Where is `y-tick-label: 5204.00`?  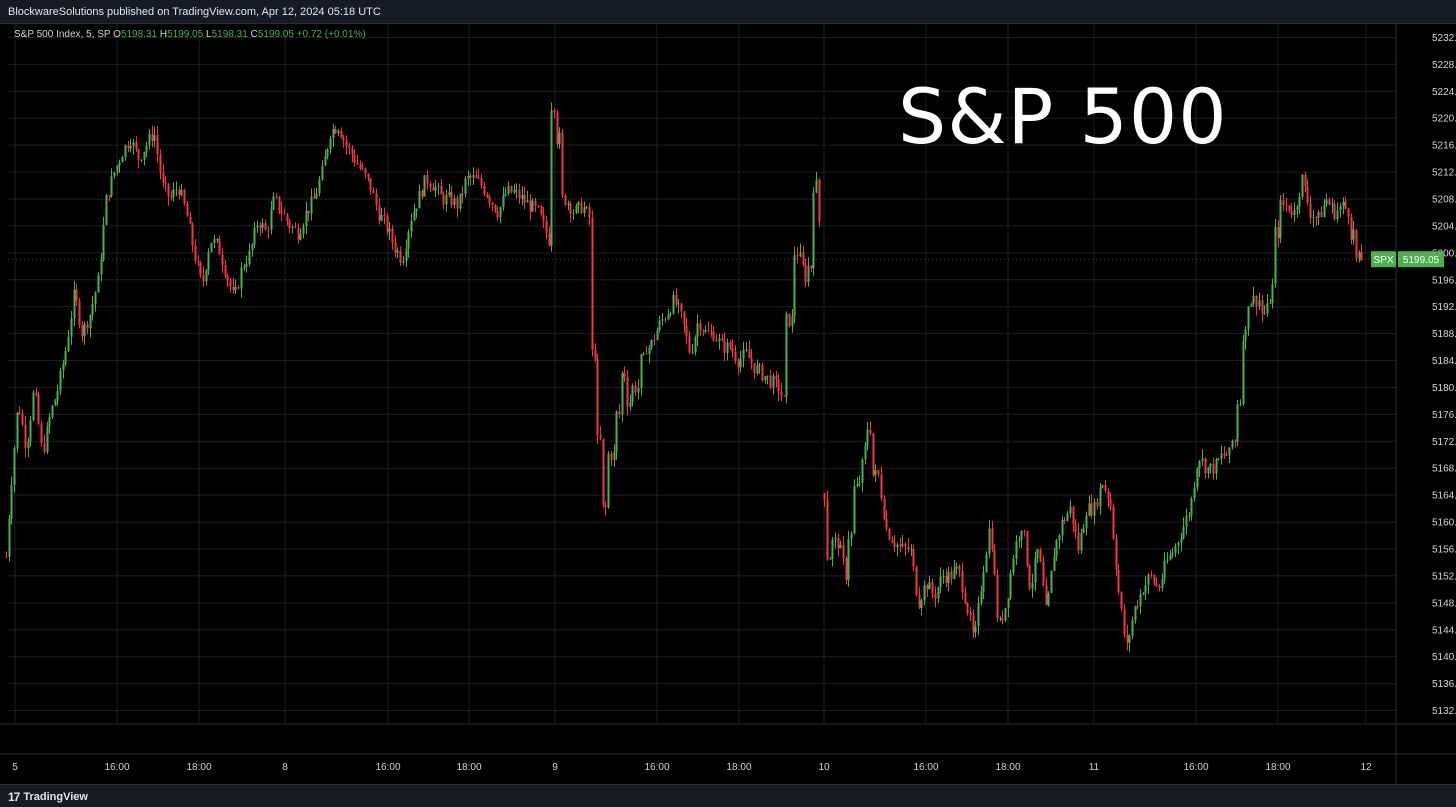
y-tick-label: 5204.00 is located at coordinates (1444, 226).